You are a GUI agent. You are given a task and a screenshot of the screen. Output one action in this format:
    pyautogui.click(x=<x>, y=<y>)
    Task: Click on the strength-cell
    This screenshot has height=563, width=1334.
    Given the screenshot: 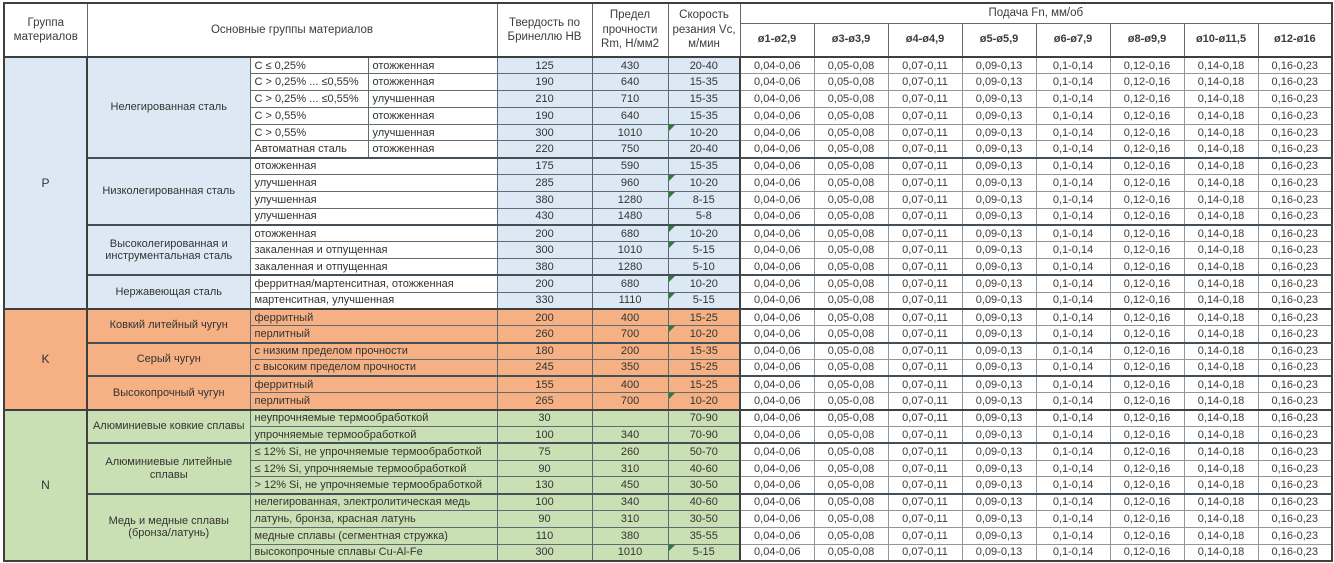 What is the action you would take?
    pyautogui.click(x=630, y=418)
    